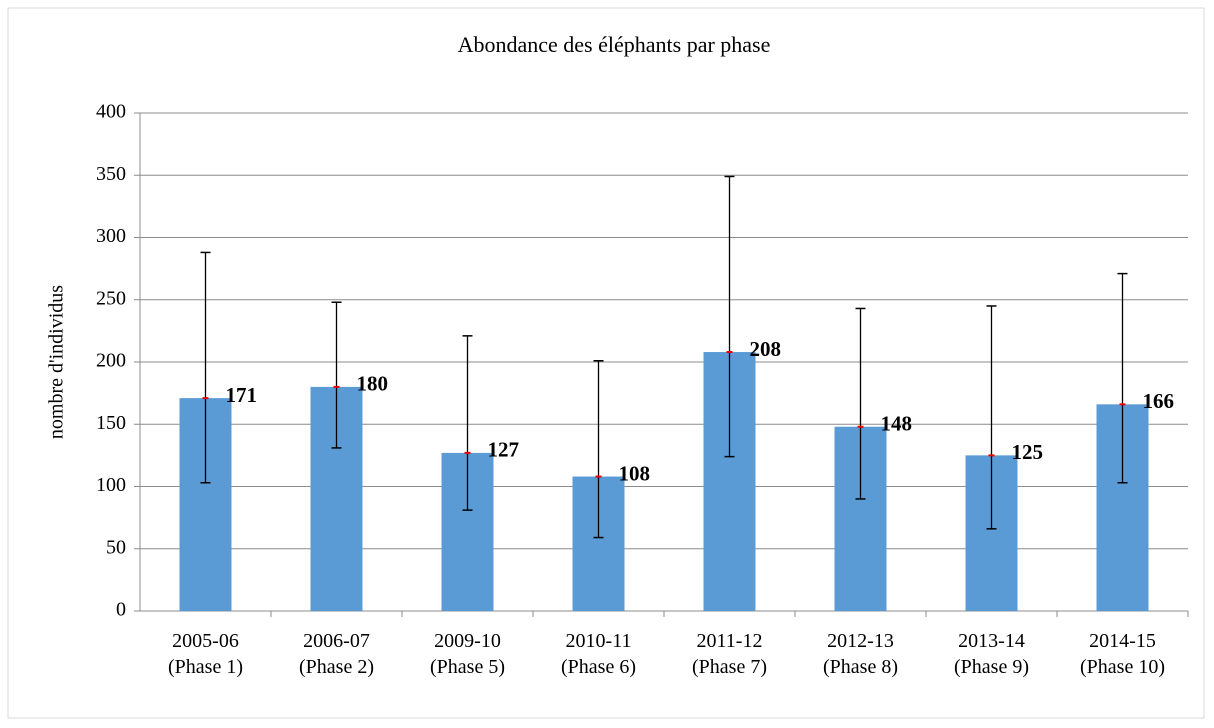 This screenshot has height=728, width=1214. I want to click on y-tick-label: 0, so click(121, 610).